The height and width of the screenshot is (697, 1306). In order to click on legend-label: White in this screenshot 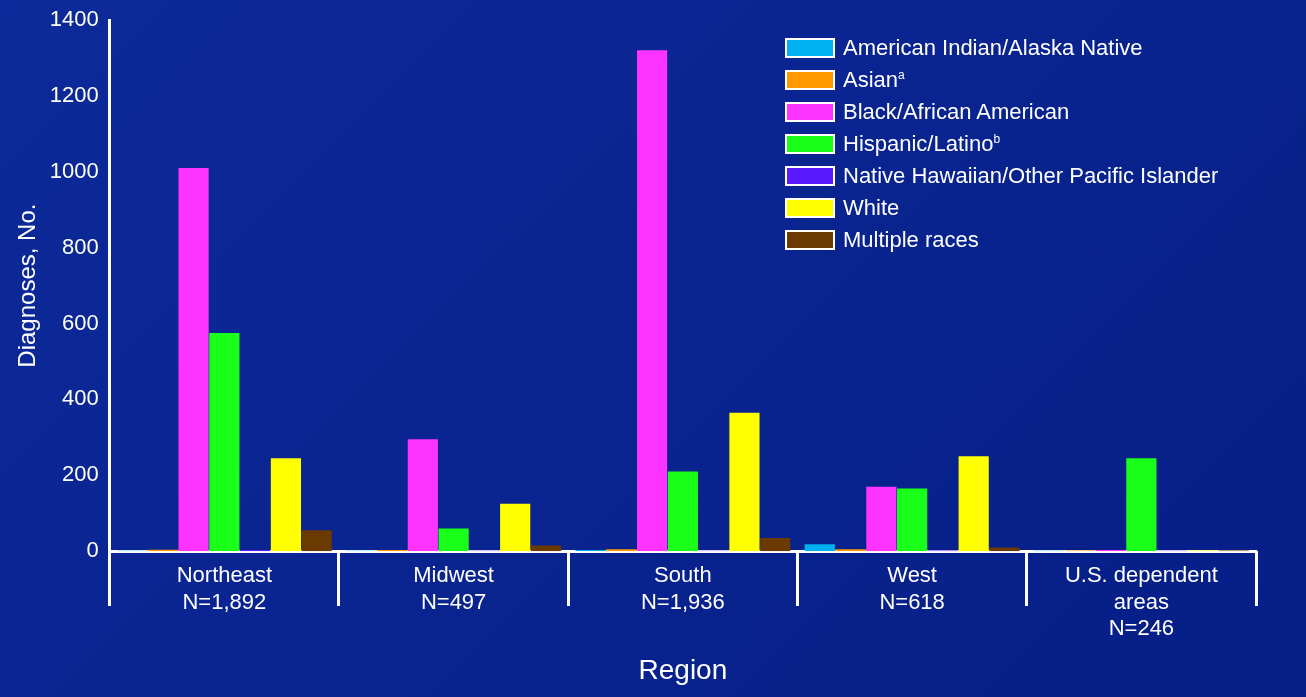, I will do `click(871, 208)`.